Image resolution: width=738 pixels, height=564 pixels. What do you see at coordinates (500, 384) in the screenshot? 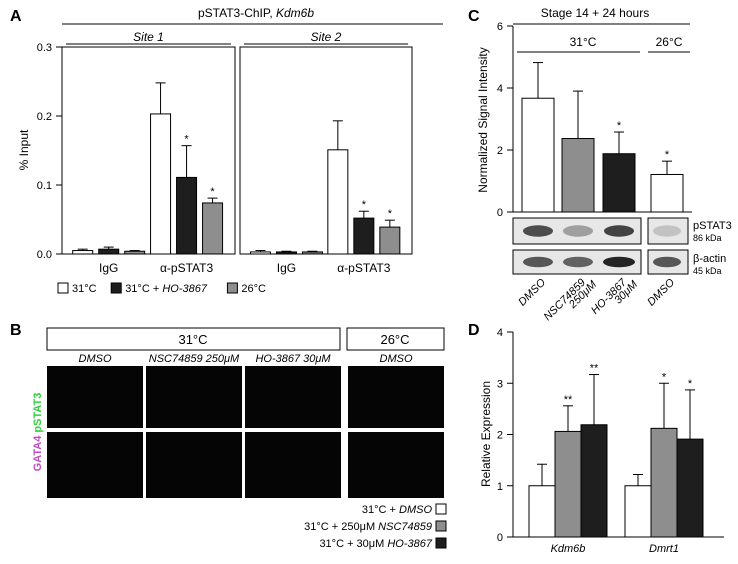
I see `panel-d-y-tick-label: 3` at bounding box center [500, 384].